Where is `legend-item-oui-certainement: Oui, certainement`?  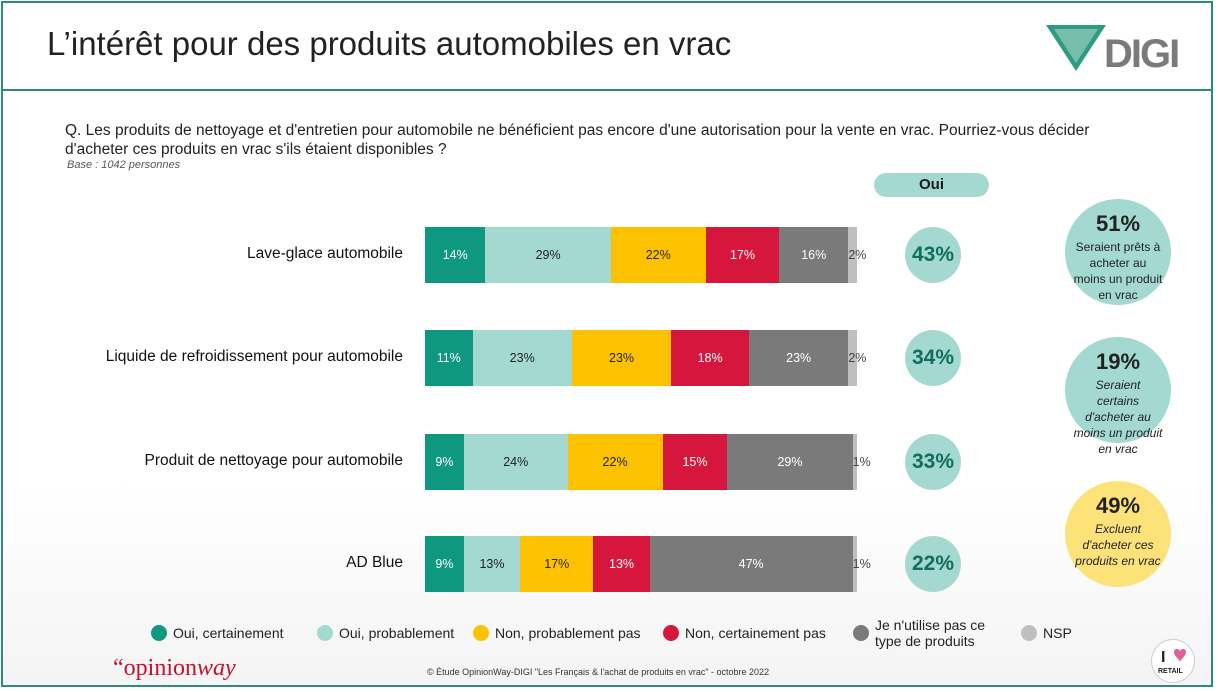
legend-item-oui-certainement: Oui, certainement is located at coordinates (217, 633).